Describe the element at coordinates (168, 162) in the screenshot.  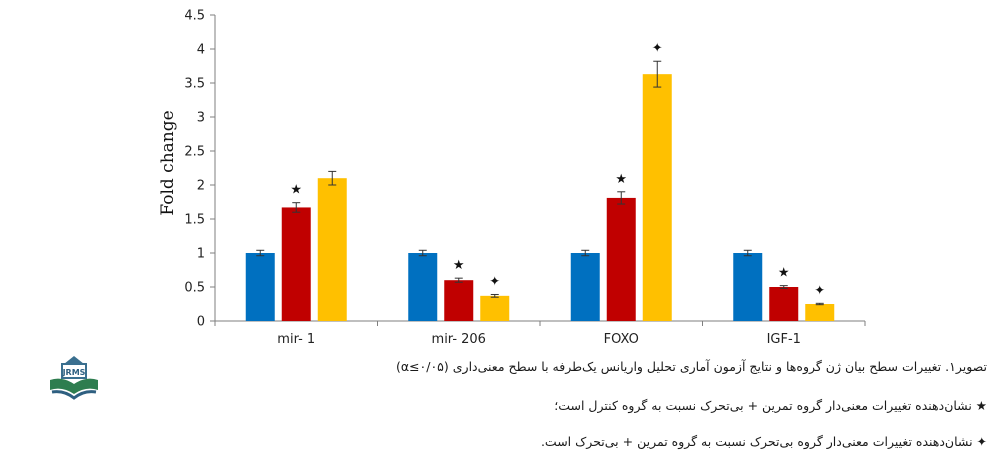
I see `y-axis-label: Fold change` at that location.